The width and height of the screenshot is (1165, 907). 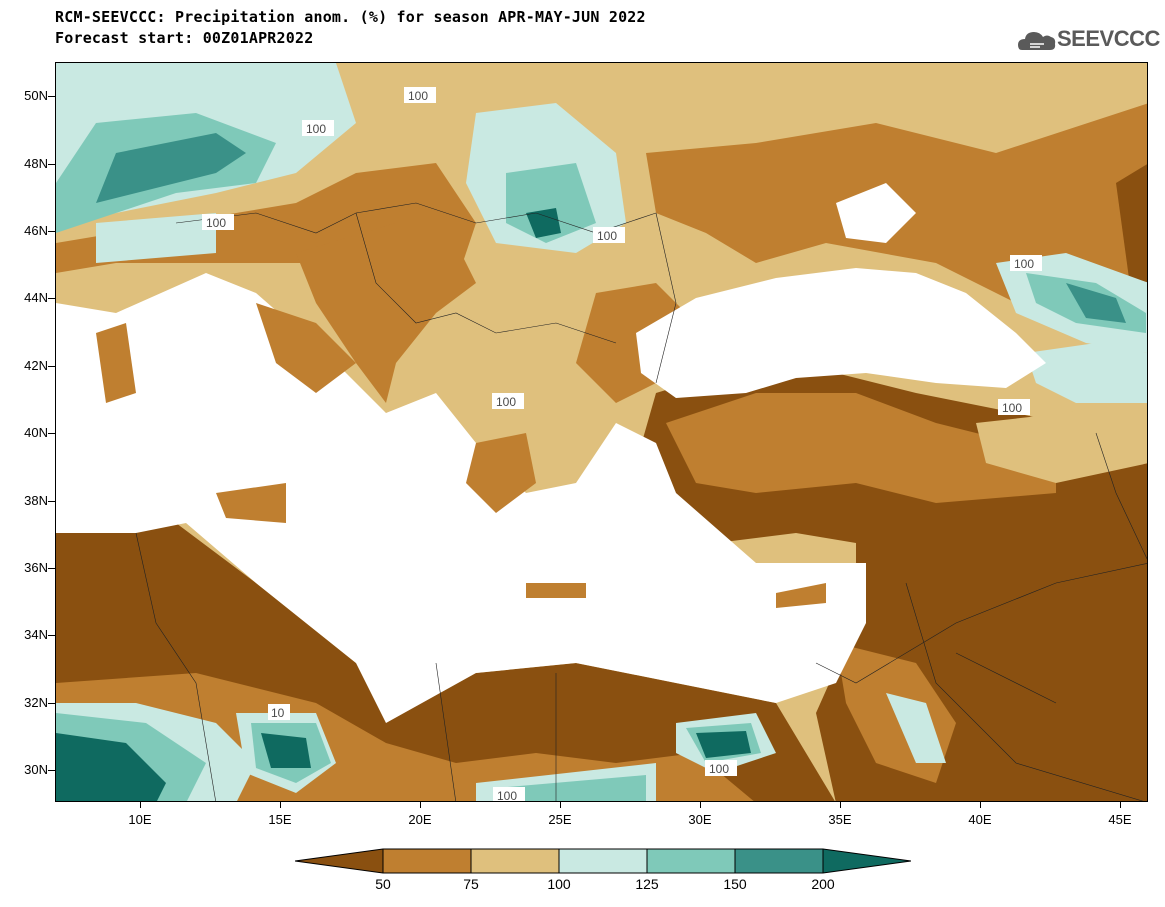 What do you see at coordinates (116, 363) in the screenshot?
I see `corsica-sardinia` at bounding box center [116, 363].